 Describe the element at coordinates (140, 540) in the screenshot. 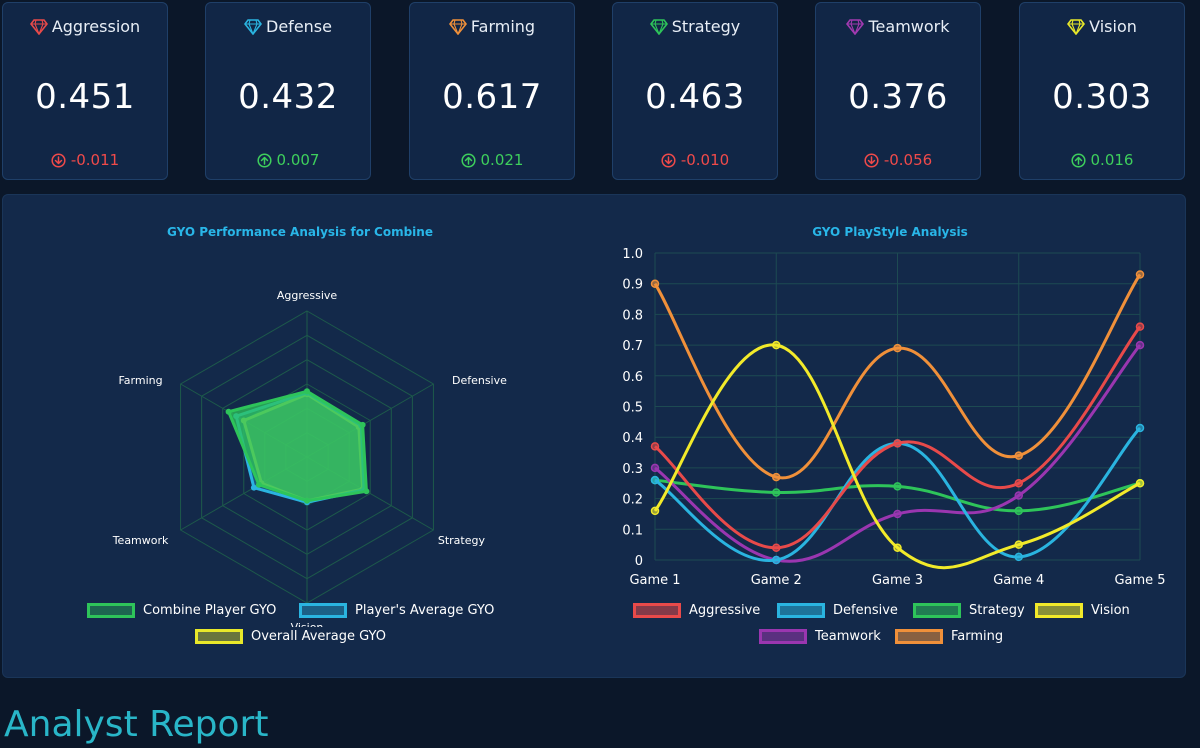

I see `radar-axis-label: Teamwork` at that location.